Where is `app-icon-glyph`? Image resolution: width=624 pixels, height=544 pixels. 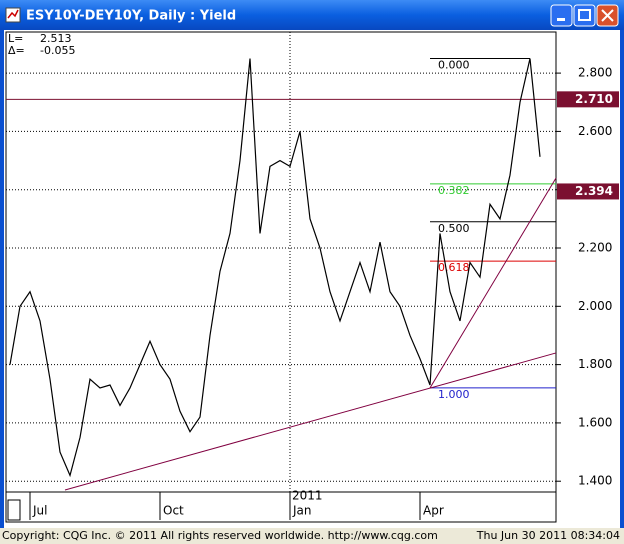
app-icon-glyph is located at coordinates (13, 14).